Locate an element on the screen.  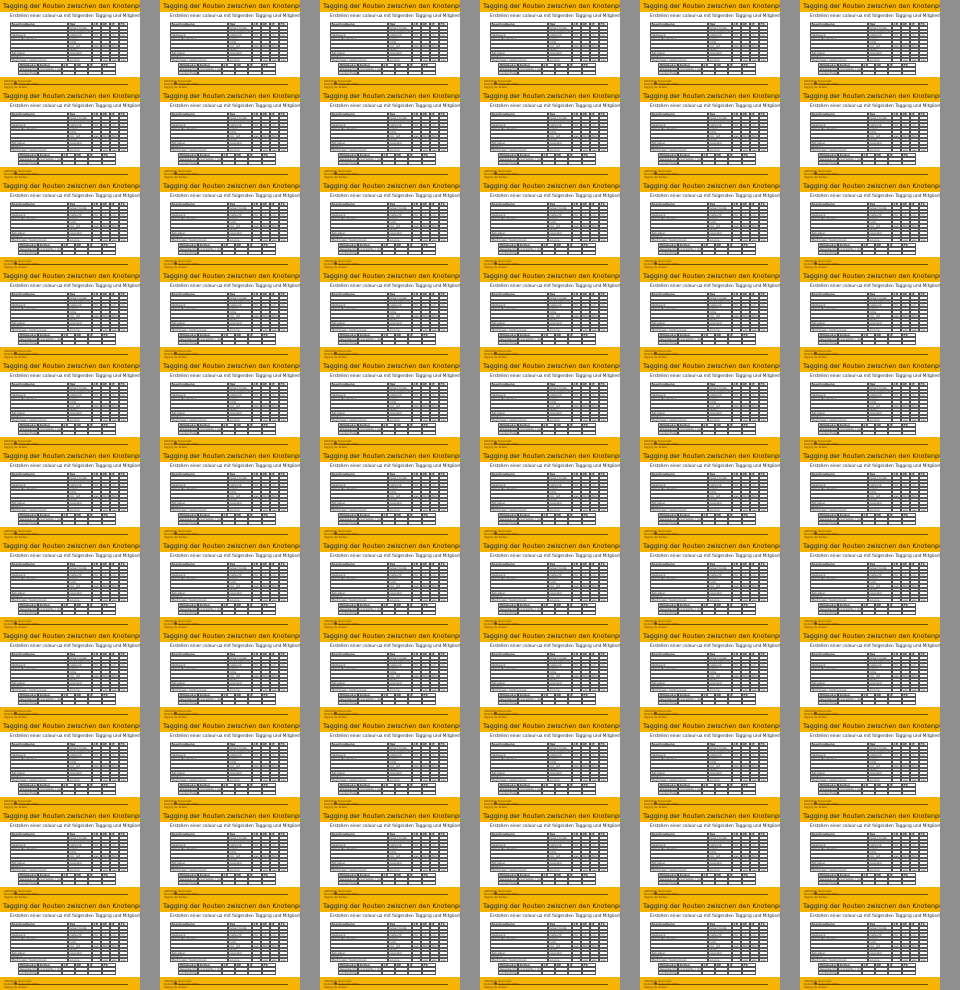
table-cell: rcn is located at coordinates (96, 35).